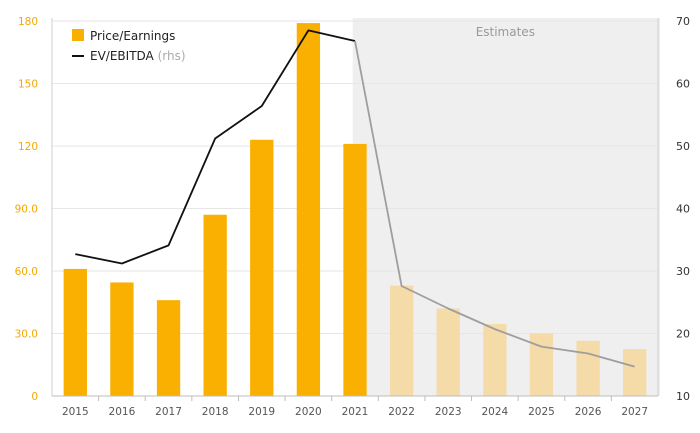 The image size is (700, 433). Describe the element at coordinates (683, 21) in the screenshot. I see `y-right-tick-label: 70` at that location.